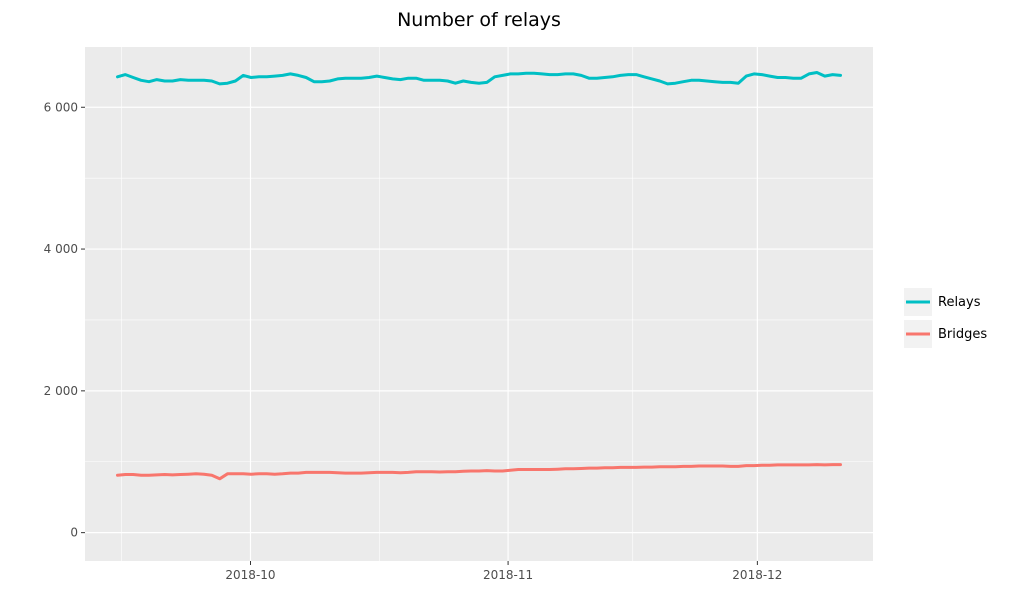 This screenshot has height=597, width=1024. Describe the element at coordinates (479, 472) in the screenshot. I see `series-line-bridges` at that location.